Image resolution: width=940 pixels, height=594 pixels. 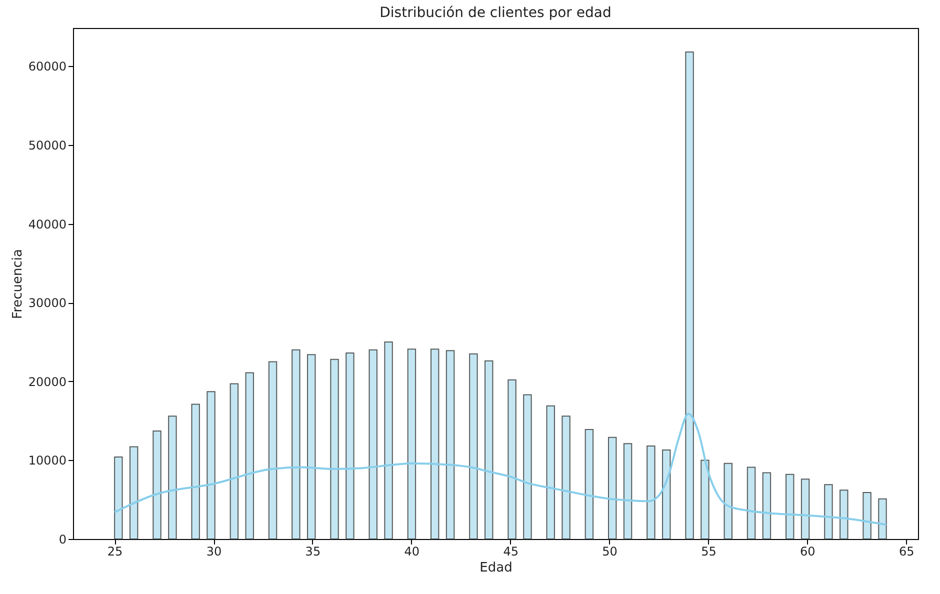 I want to click on x-tick-label: 35, so click(x=313, y=551).